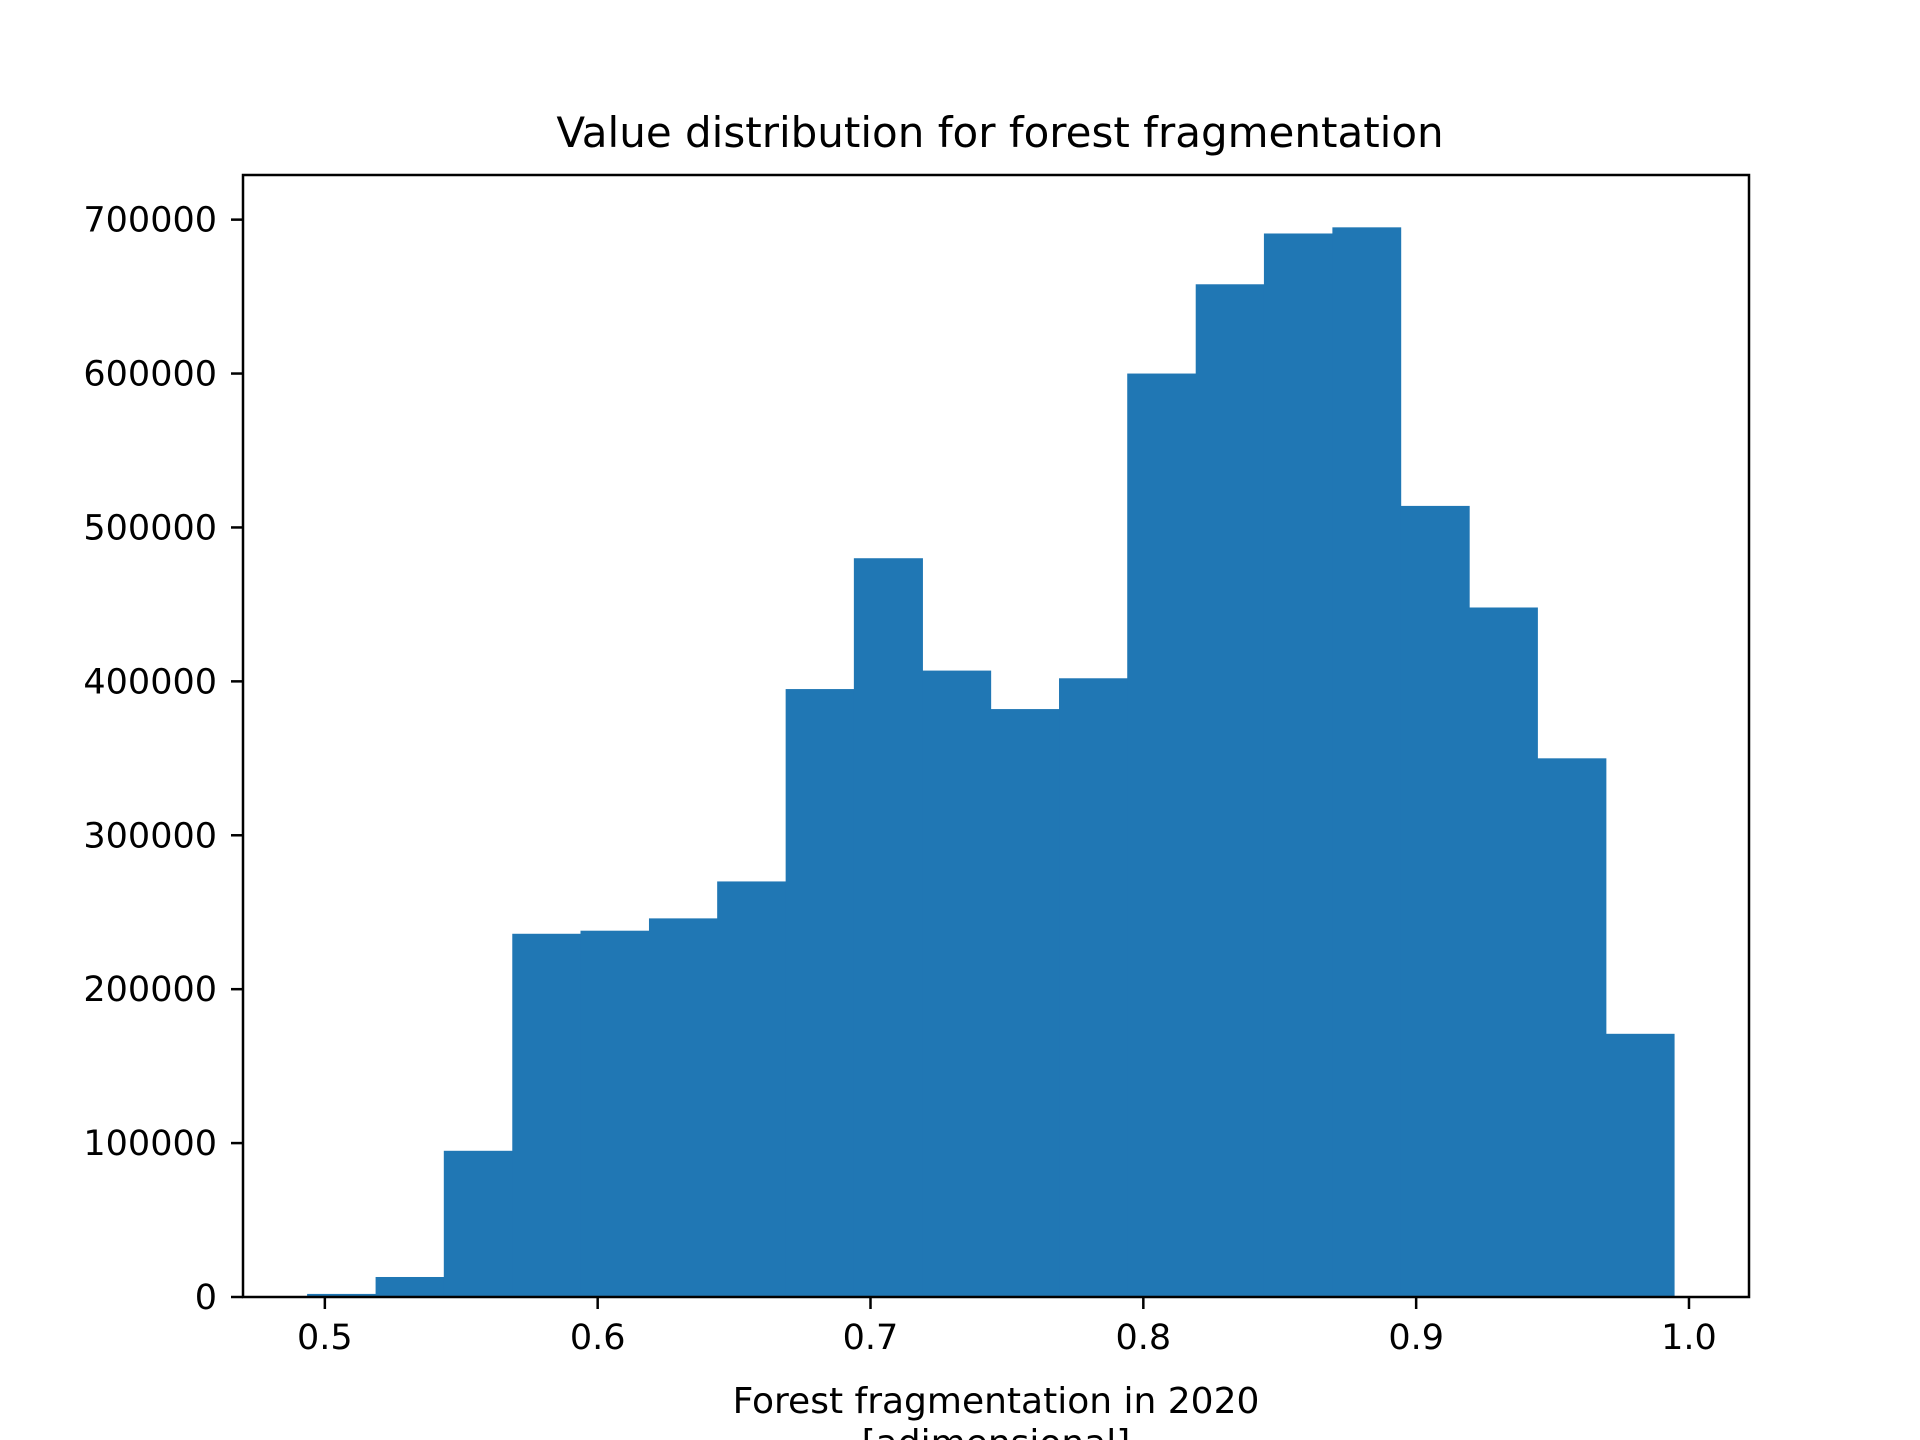 The image size is (1920, 1440). What do you see at coordinates (150, 682) in the screenshot?
I see `y-tick-label: 400000` at bounding box center [150, 682].